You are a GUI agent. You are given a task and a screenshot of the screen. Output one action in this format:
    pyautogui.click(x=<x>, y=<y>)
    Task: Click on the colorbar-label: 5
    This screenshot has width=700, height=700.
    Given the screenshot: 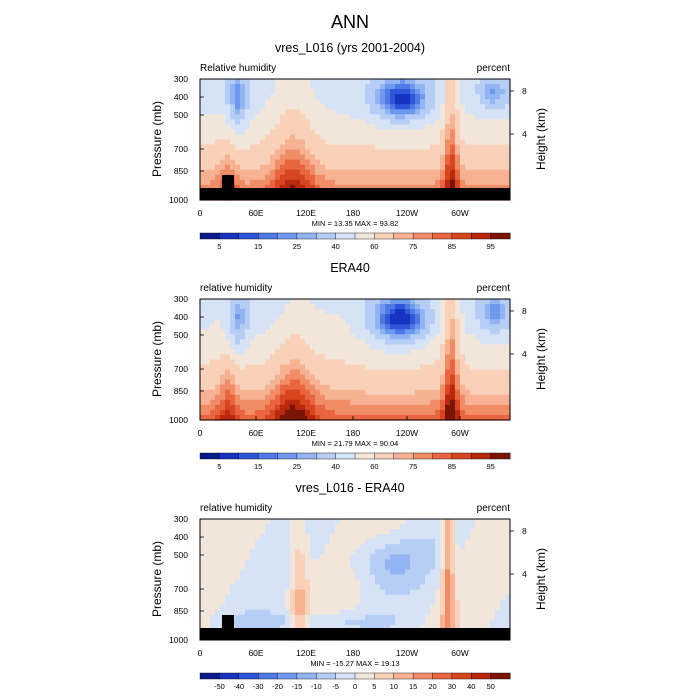 What is the action you would take?
    pyautogui.click(x=374, y=686)
    